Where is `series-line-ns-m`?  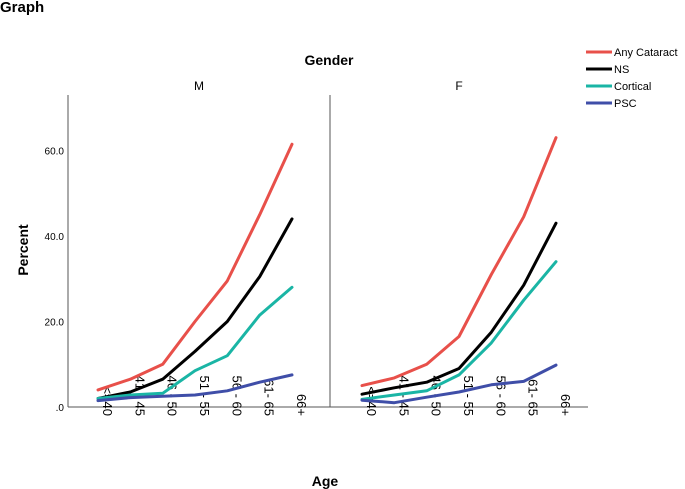 series-line-ns-m is located at coordinates (195, 308).